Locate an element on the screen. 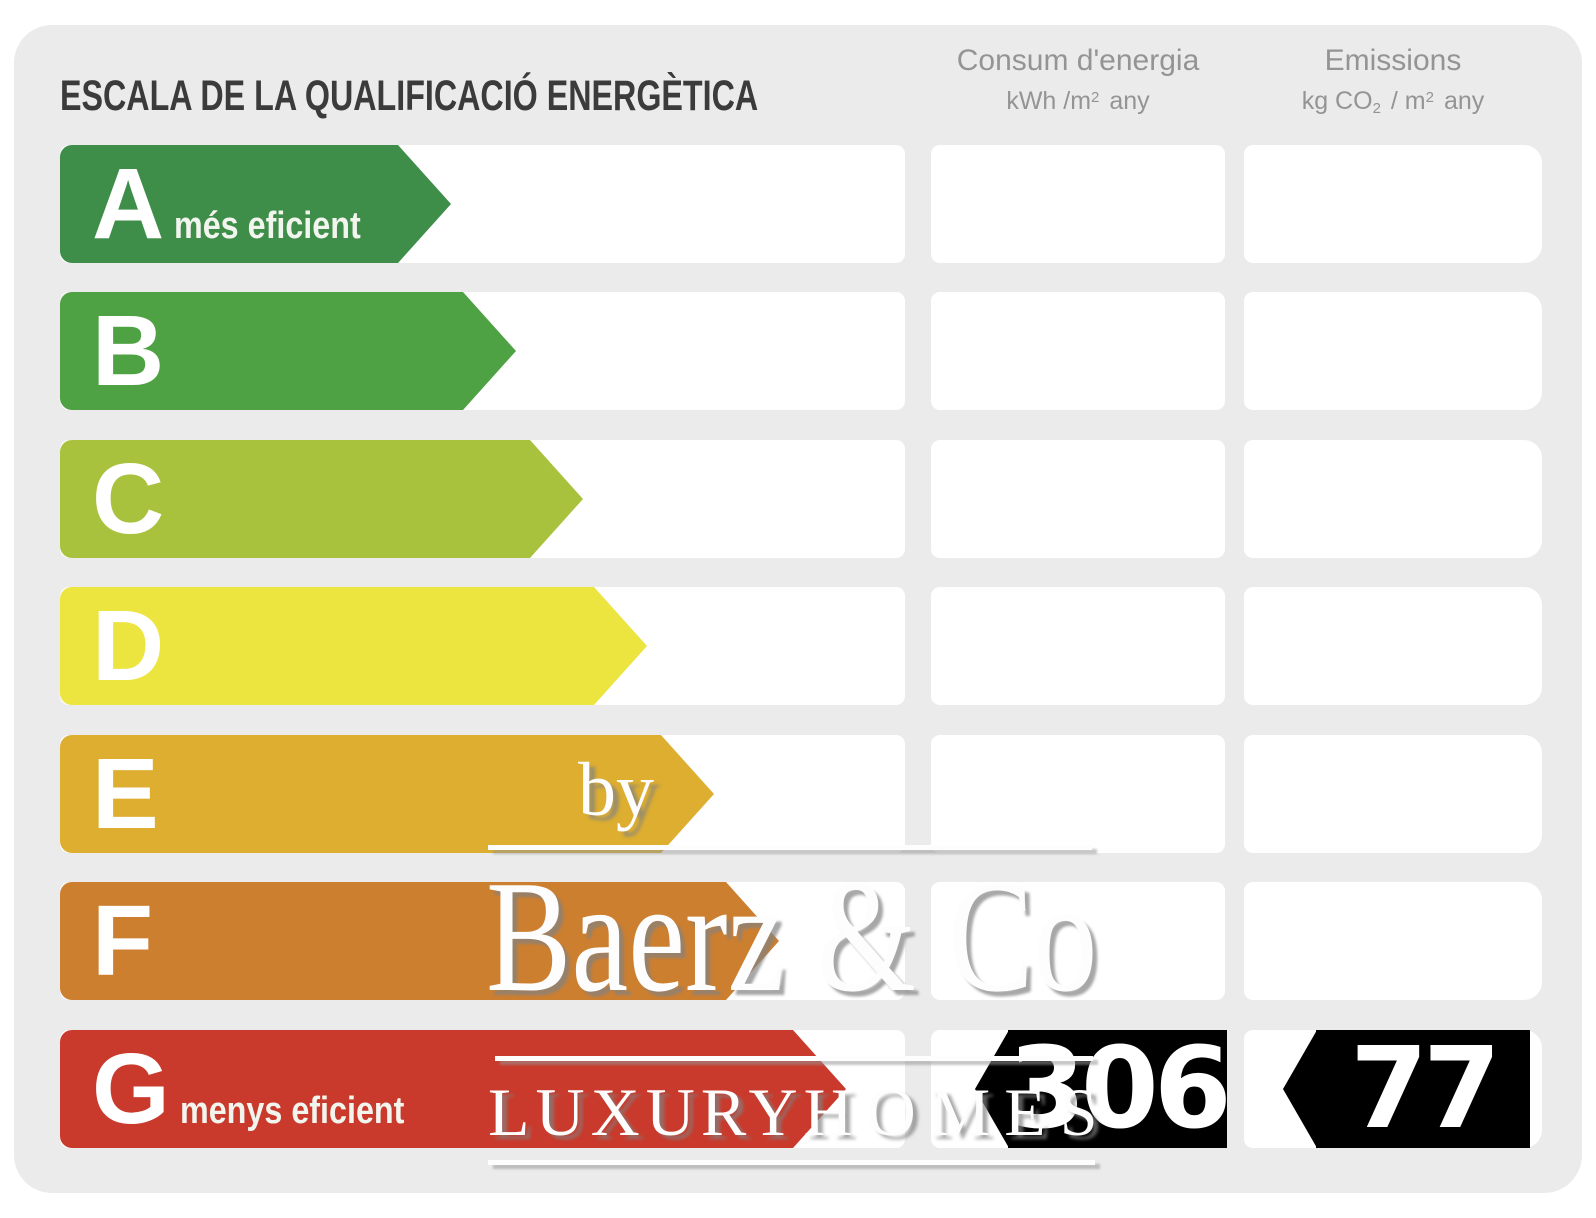  rating-letter: C is located at coordinates (128, 499).